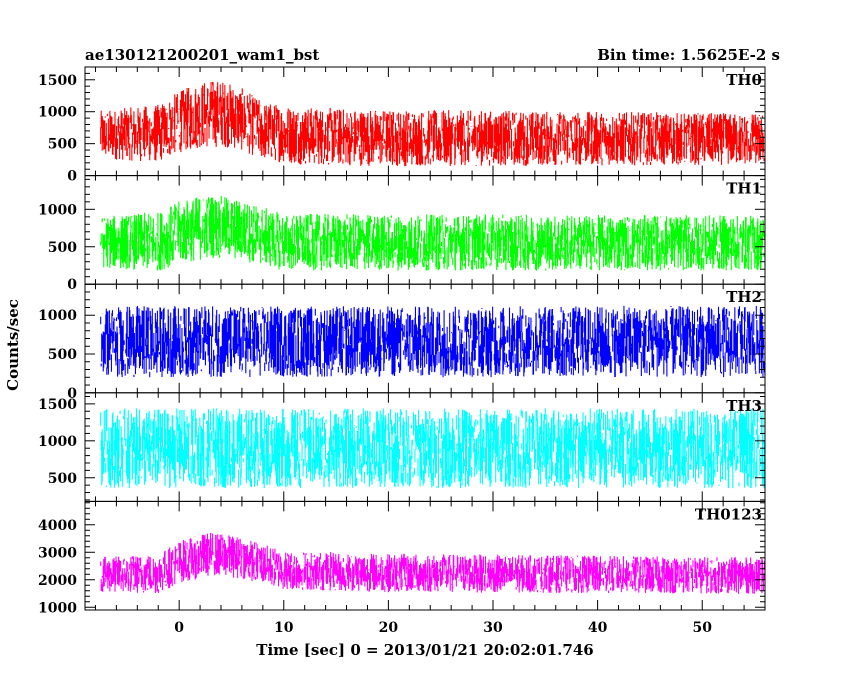 This screenshot has width=850, height=680. I want to click on x-tick-label: 40, so click(598, 628).